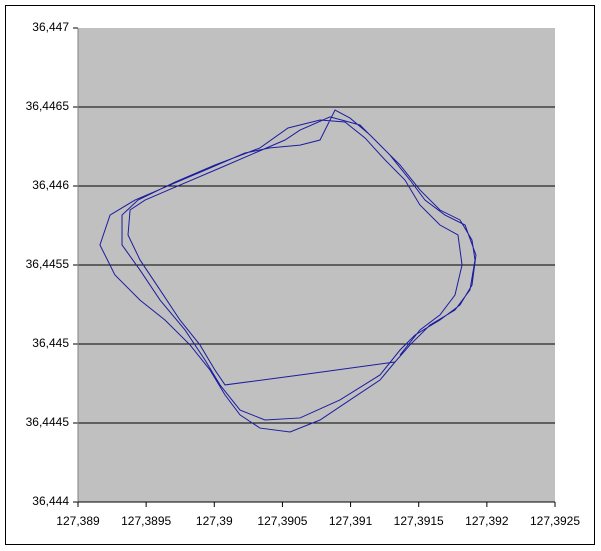  I want to click on y-tick-label: 36,445, so click(50, 343).